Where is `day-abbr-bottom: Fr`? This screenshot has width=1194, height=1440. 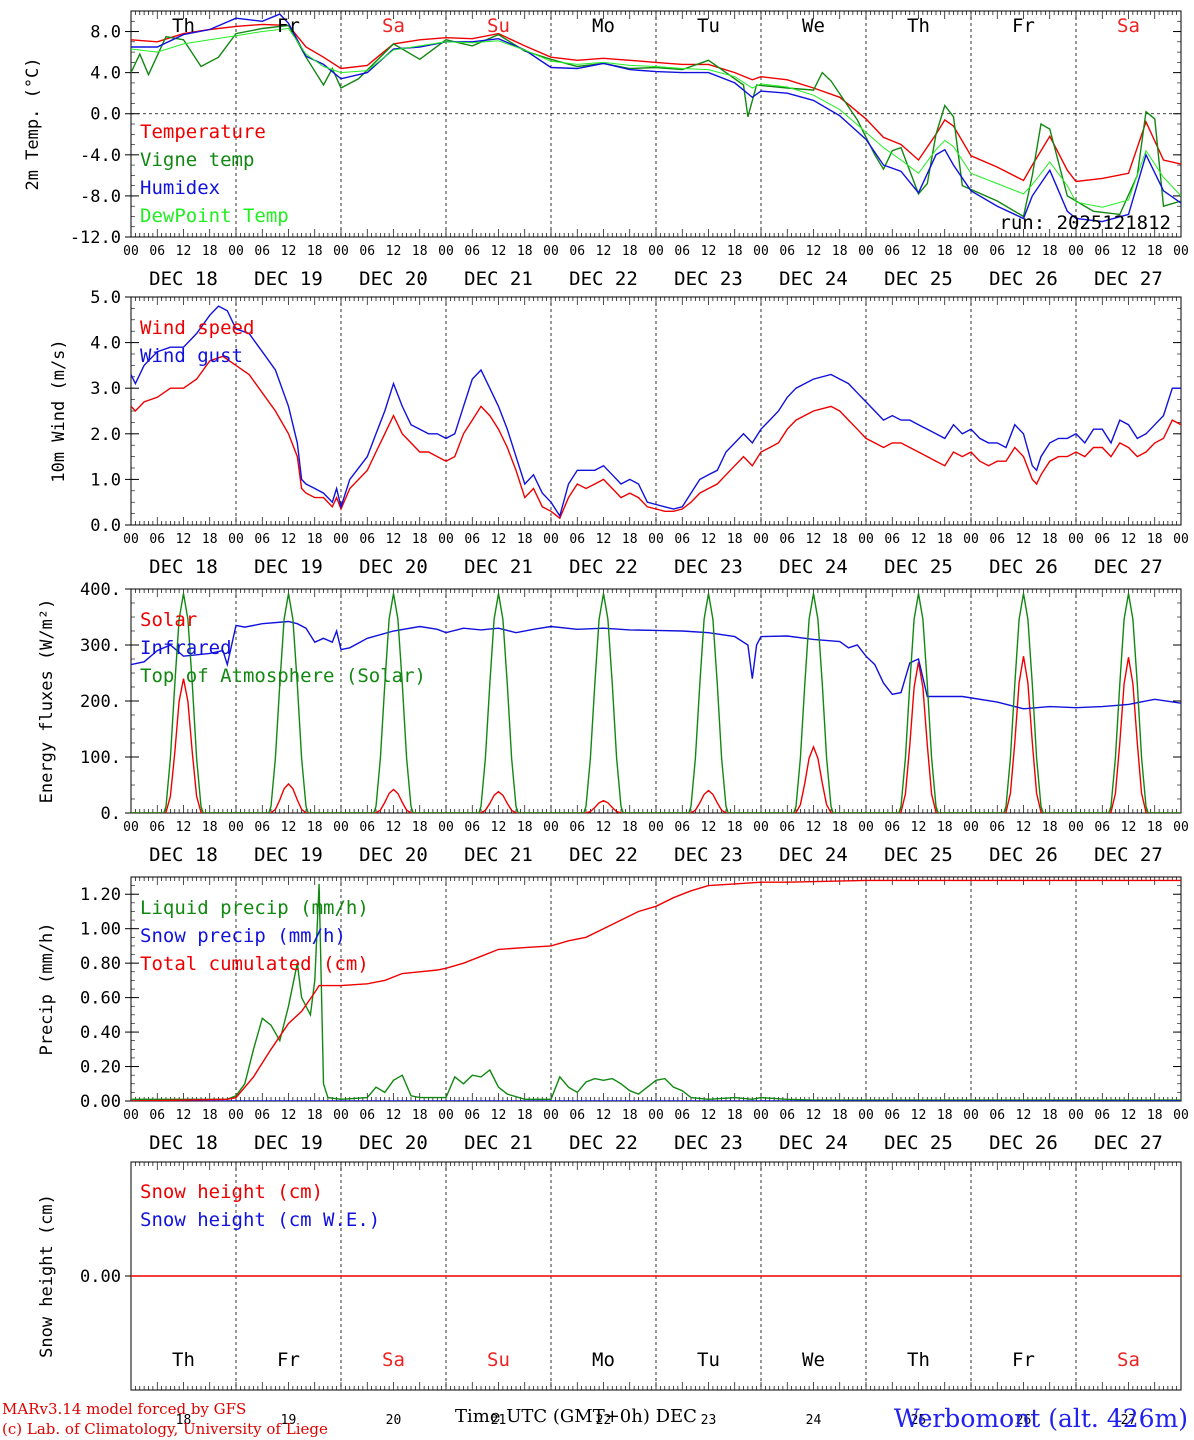 day-abbr-bottom: Fr is located at coordinates (1023, 1360).